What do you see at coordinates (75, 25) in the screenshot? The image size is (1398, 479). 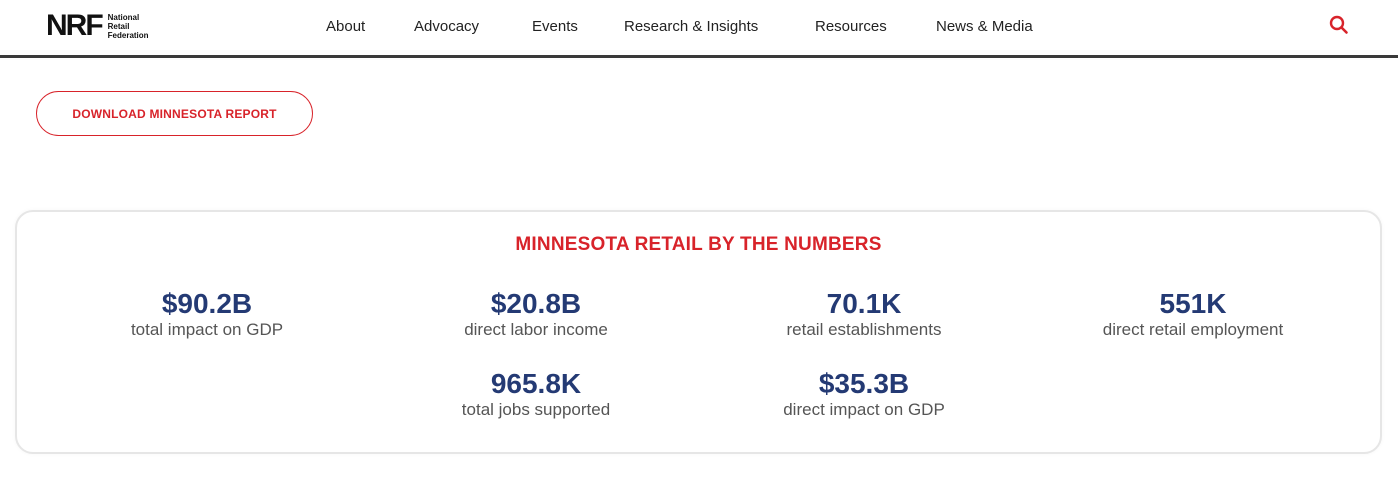 I see `logo-mark: NRF` at bounding box center [75, 25].